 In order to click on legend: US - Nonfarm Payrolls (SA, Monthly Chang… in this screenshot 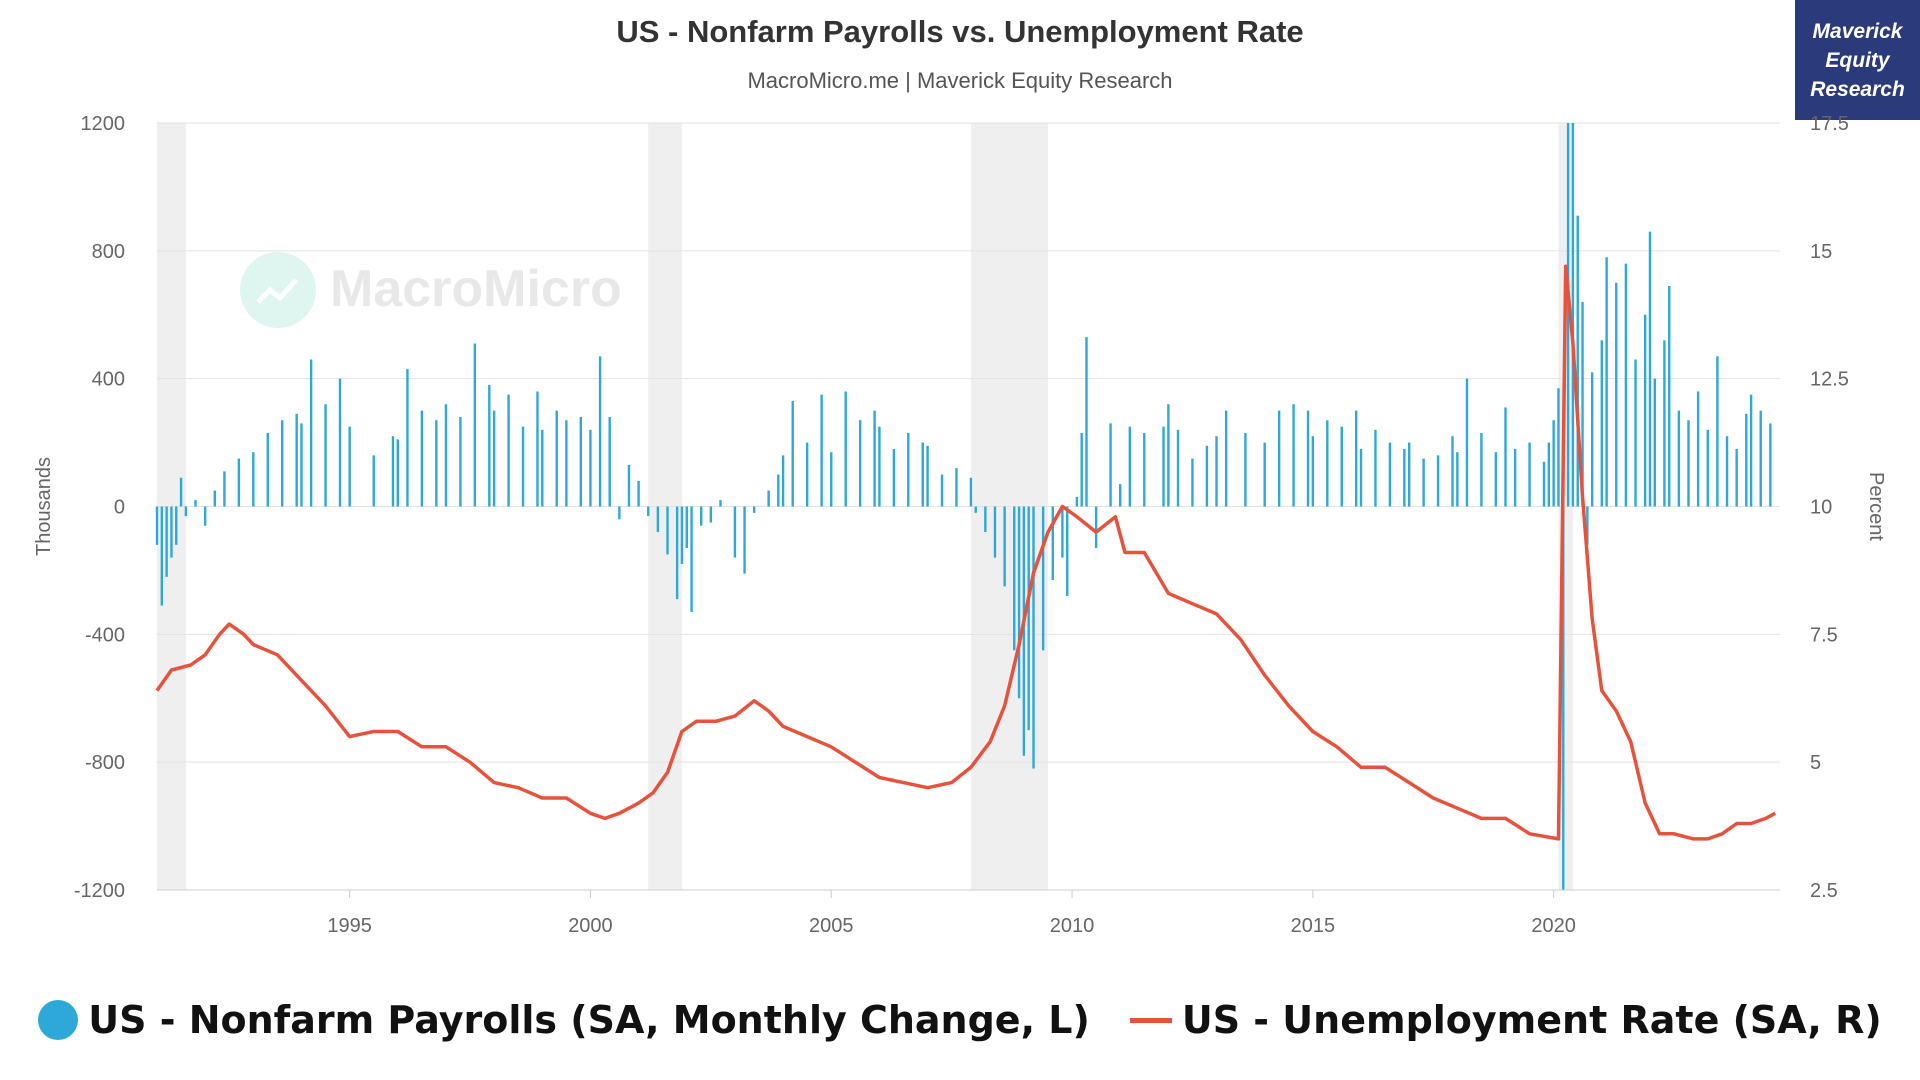, I will do `click(960, 1020)`.